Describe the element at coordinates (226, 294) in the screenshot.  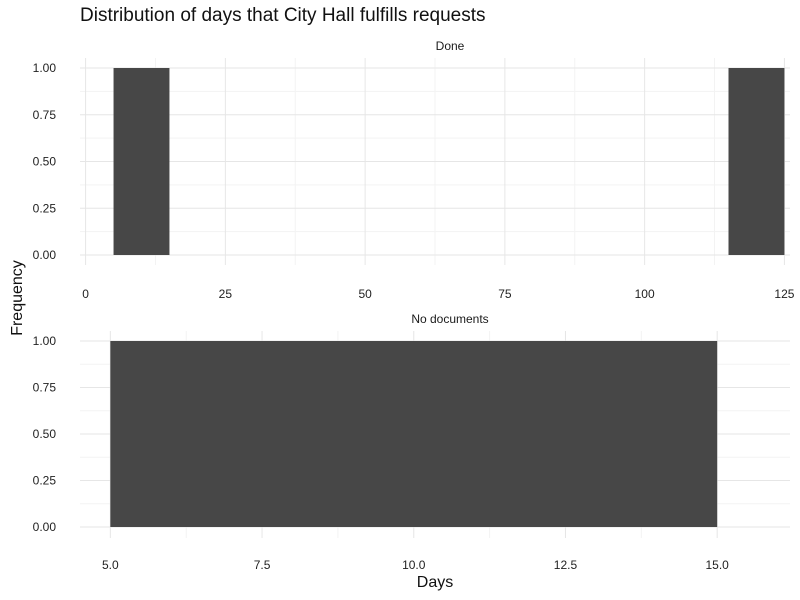
I see `x-tick-label: 25` at that location.